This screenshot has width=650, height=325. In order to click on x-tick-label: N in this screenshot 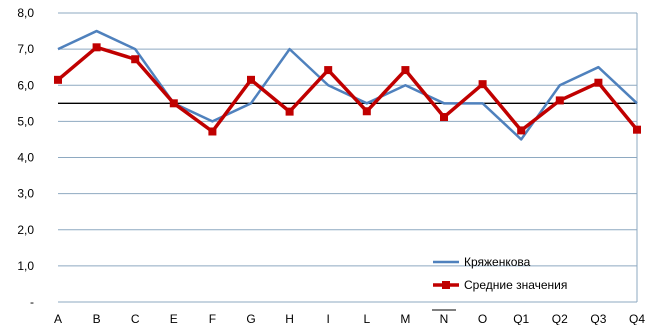, I will do `click(444, 318)`.